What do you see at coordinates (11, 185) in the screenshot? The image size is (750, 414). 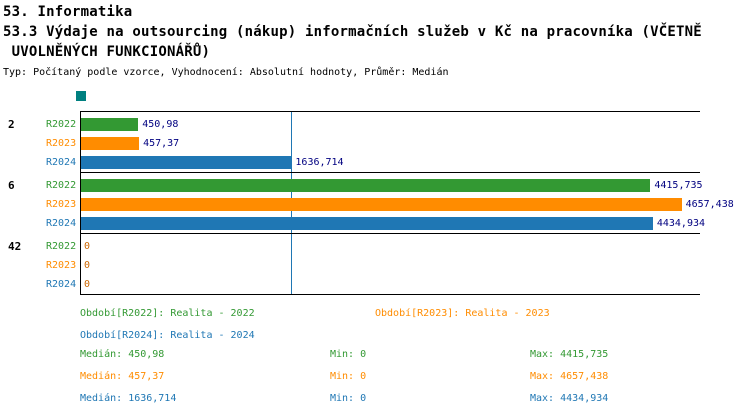 I see `group-label: 6` at bounding box center [11, 185].